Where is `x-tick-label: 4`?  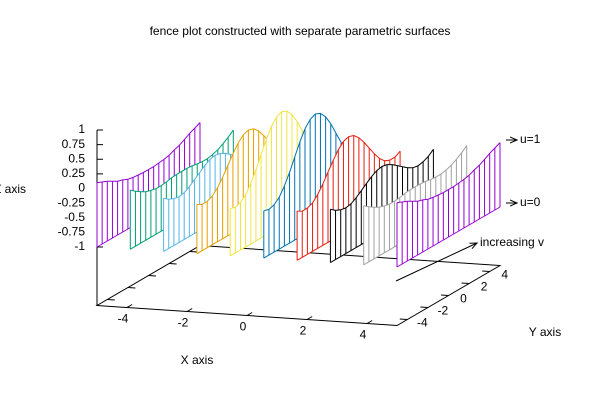 x-tick-label: 4 is located at coordinates (363, 335).